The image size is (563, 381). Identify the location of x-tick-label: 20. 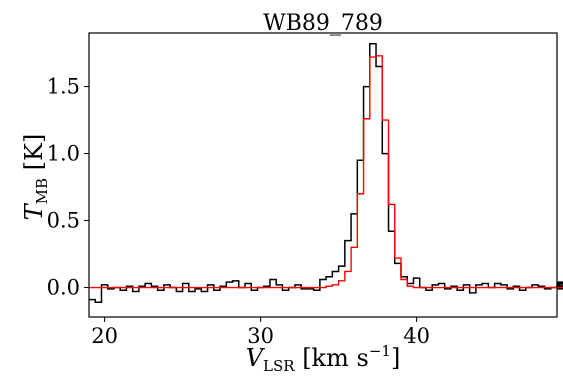
(104, 336).